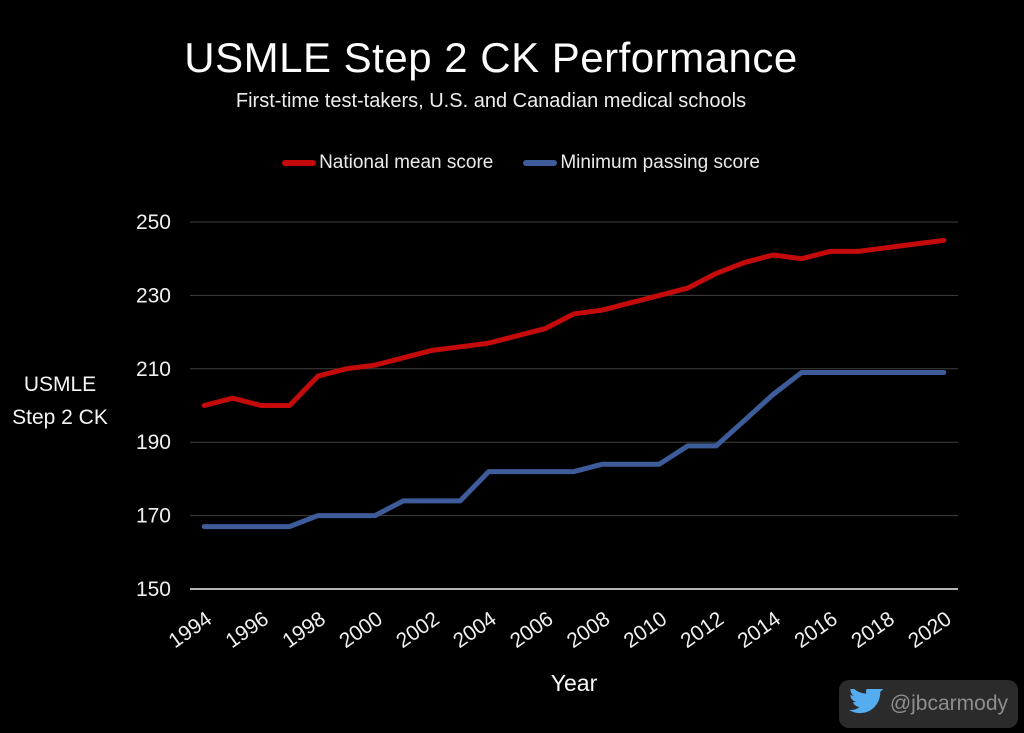  What do you see at coordinates (153, 516) in the screenshot?
I see `y-tick-label: 170` at bounding box center [153, 516].